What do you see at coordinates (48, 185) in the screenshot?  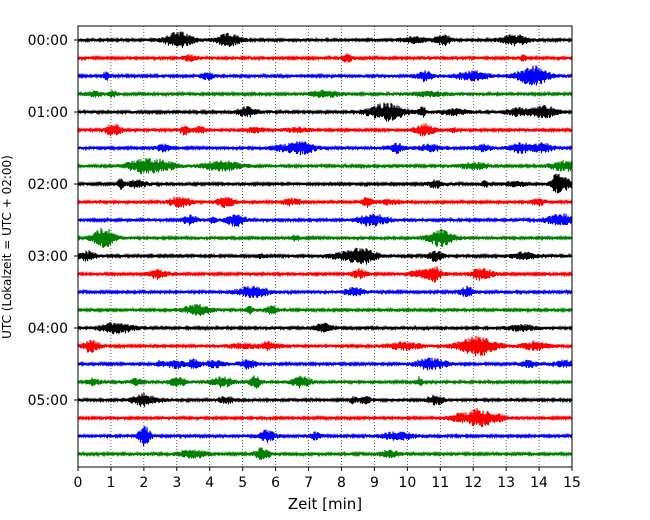 I see `y-tick-label: 02:00` at bounding box center [48, 185].